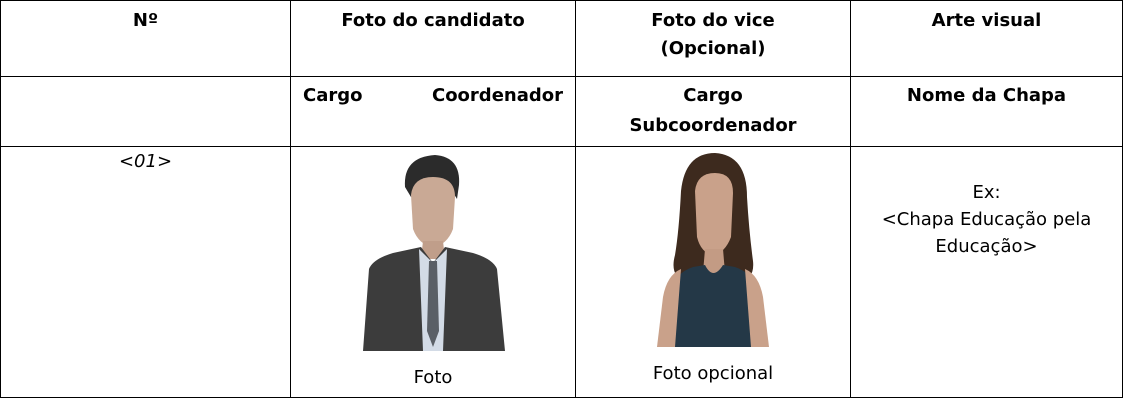 The height and width of the screenshot is (400, 1131). What do you see at coordinates (433, 111) in the screenshot?
I see `subheader-cell: Cargo Coordenador` at bounding box center [433, 111].